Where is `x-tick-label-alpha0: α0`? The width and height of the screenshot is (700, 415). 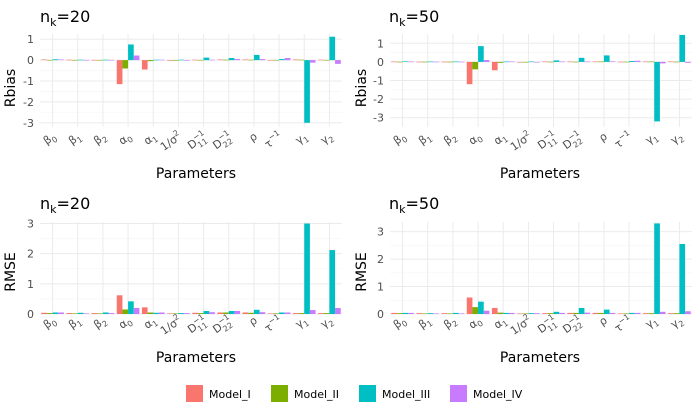
x-tick-label-alpha0: α0 is located at coordinates (125, 140).